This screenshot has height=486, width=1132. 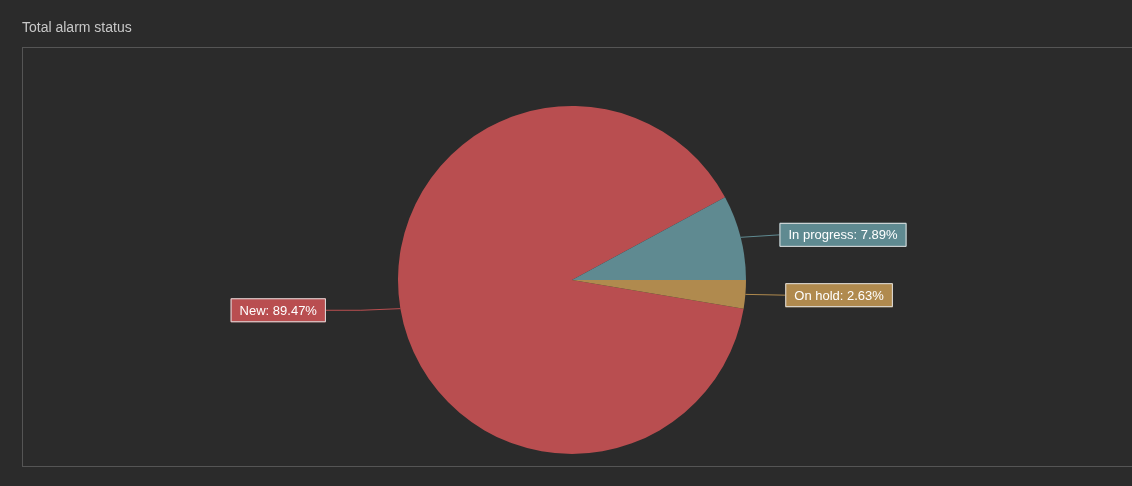 What do you see at coordinates (839, 295) in the screenshot?
I see `slice-label: On hold: 2.63%` at bounding box center [839, 295].